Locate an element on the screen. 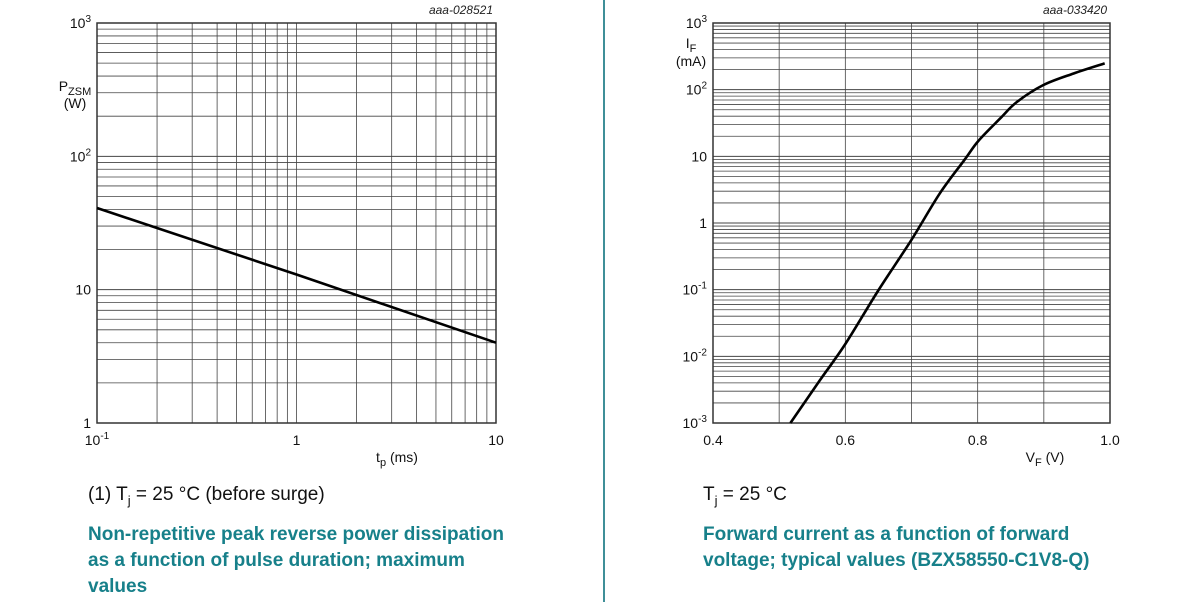 This screenshot has width=1200, height=602. figure-id-label: aaa-033420 is located at coordinates (1075, 10).